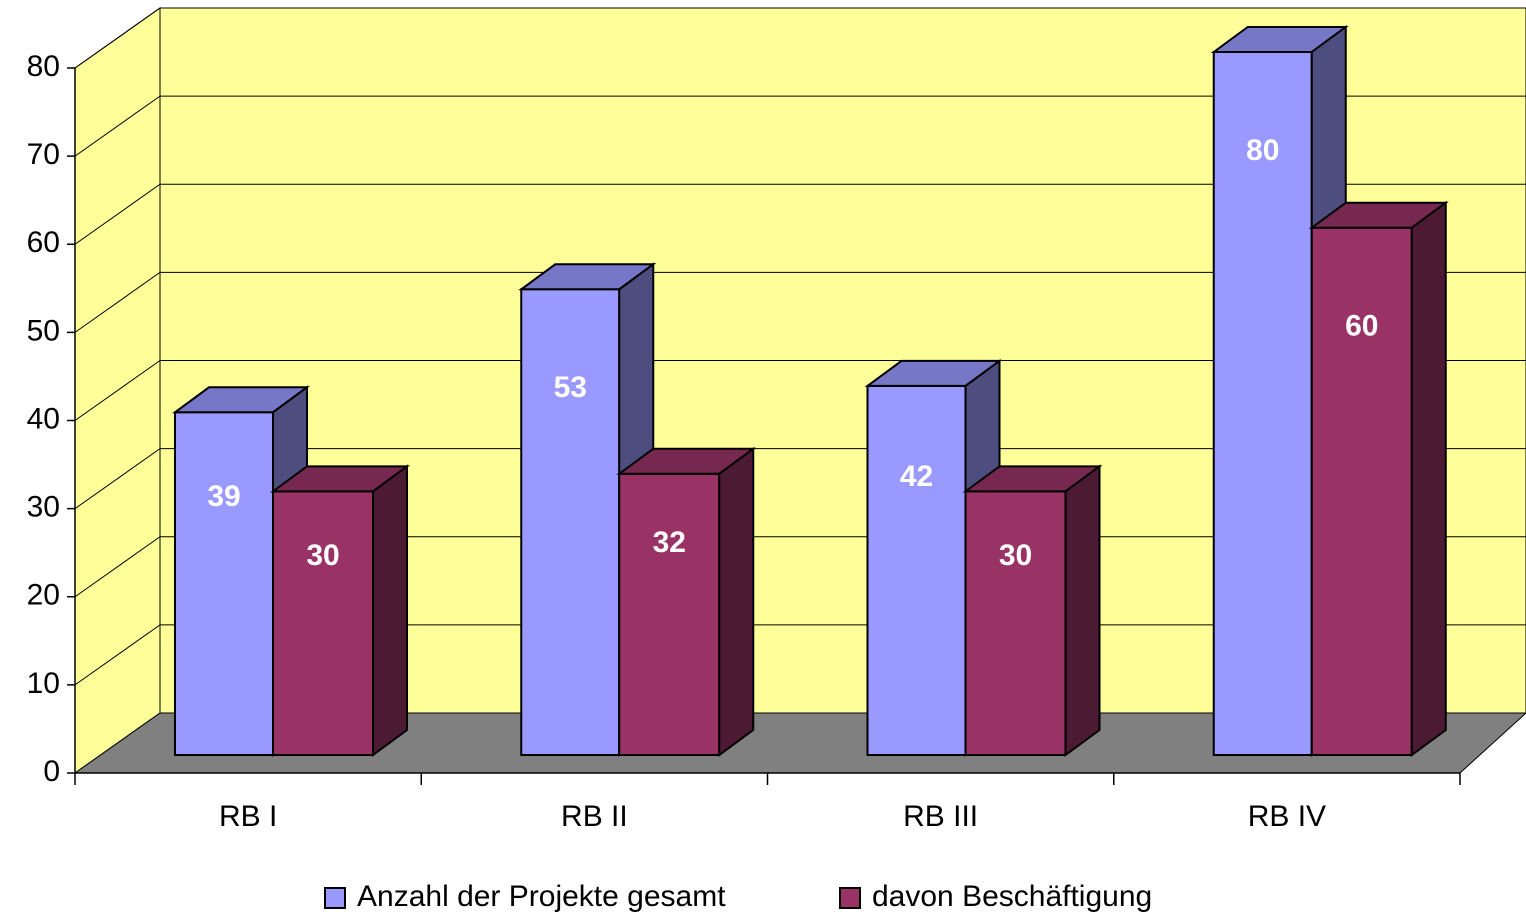  What do you see at coordinates (916, 476) in the screenshot?
I see `value-label: 42` at bounding box center [916, 476].